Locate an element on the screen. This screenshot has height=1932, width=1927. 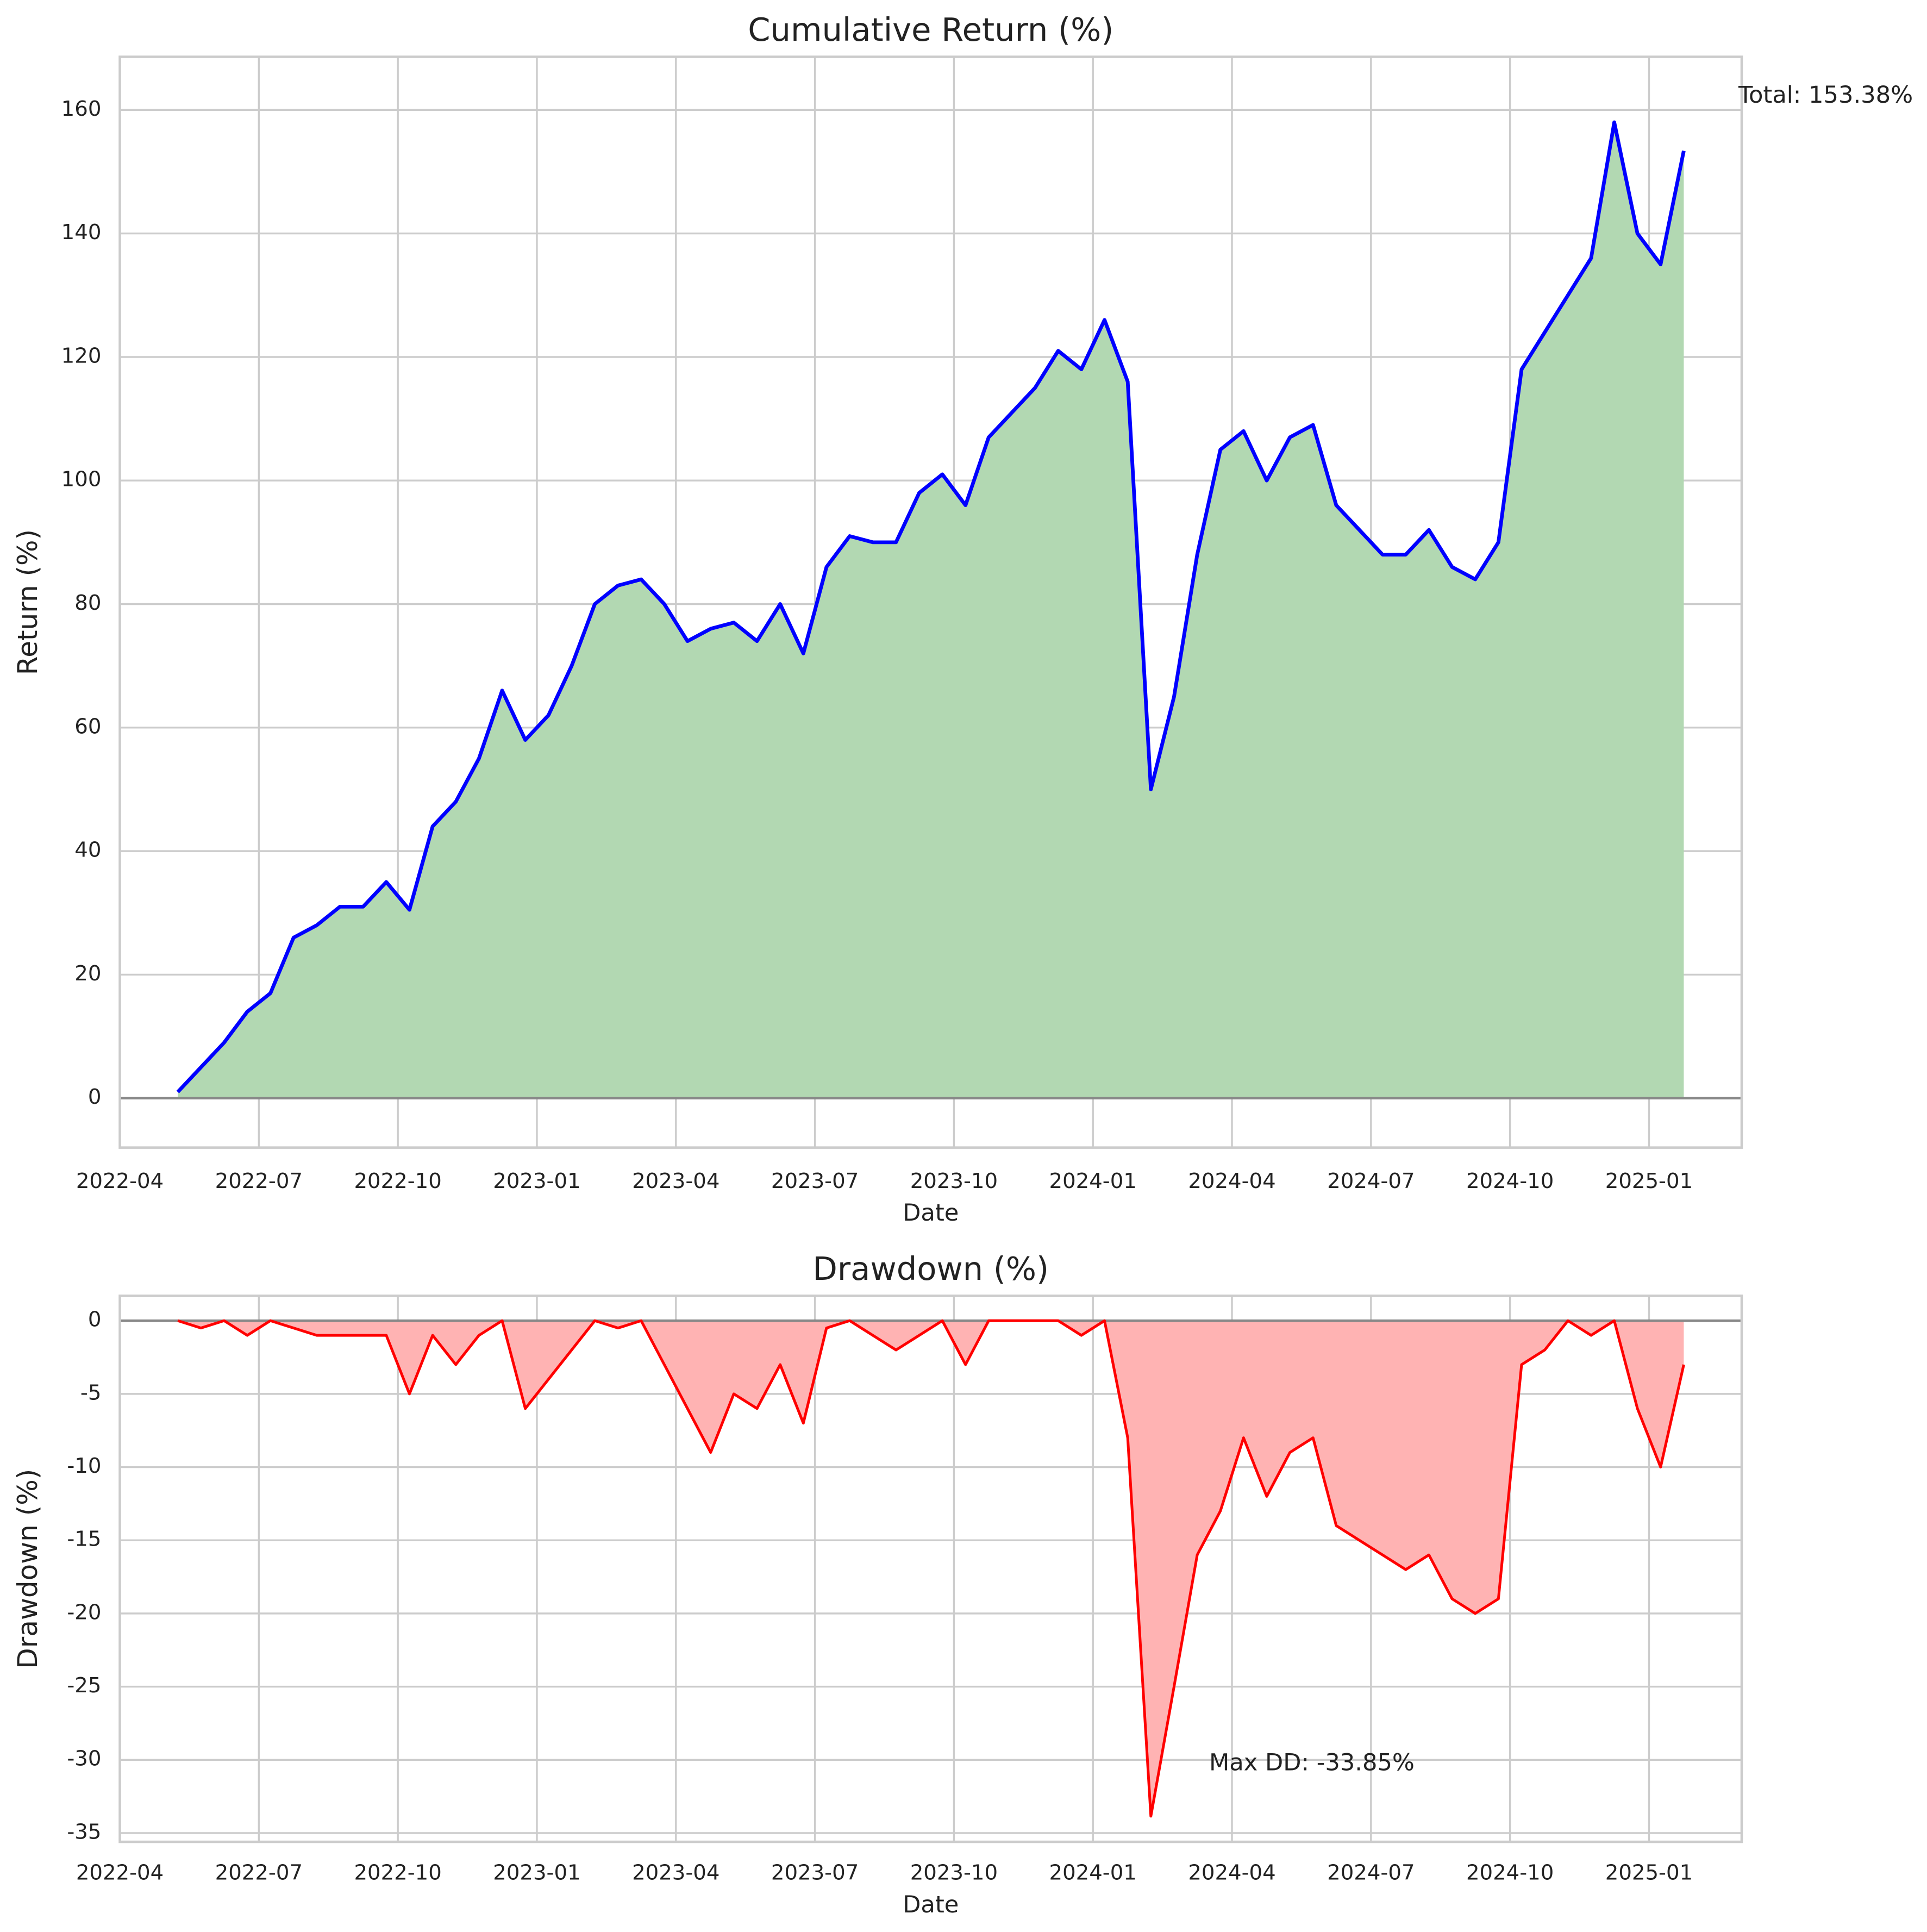
y-tick-label: 140 is located at coordinates (81, 233).